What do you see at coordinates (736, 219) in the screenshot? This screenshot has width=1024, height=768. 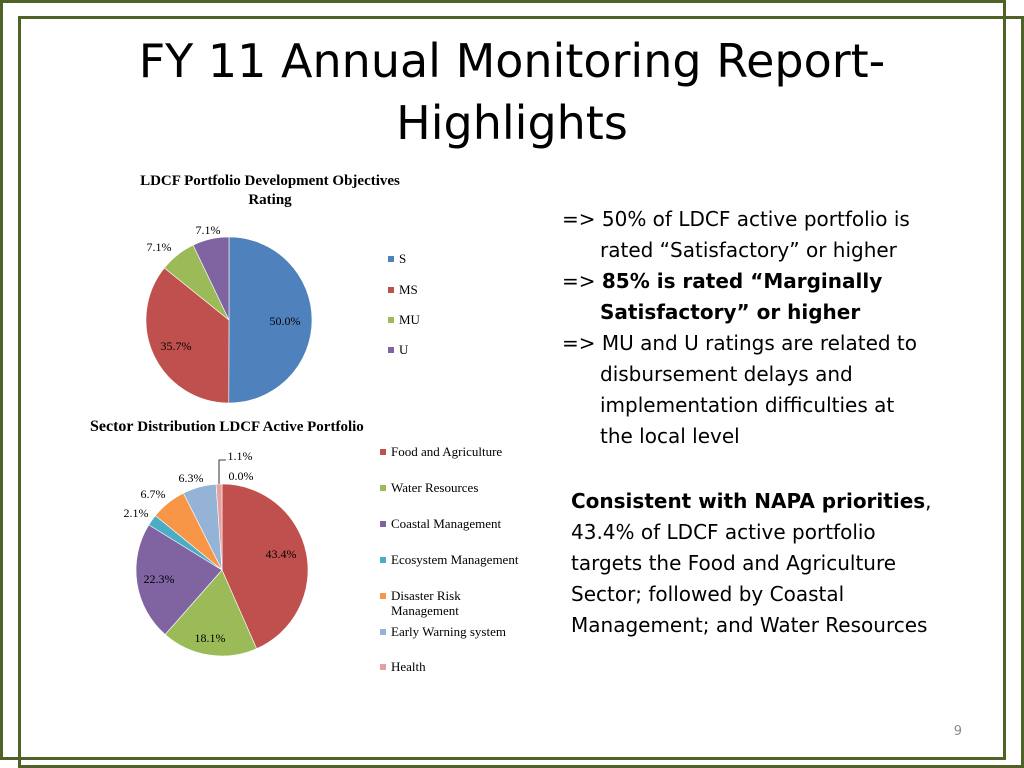 I see `bullet-1-text-a: => 50% of LDCF active portfolio is` at bounding box center [736, 219].